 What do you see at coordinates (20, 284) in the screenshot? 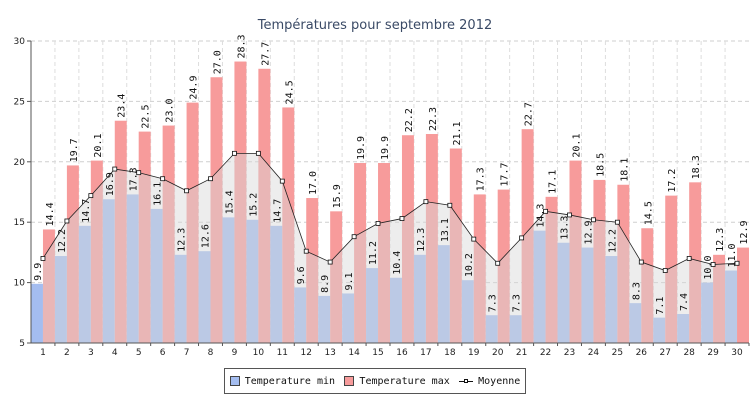
I see `y-tick-label: 10` at bounding box center [20, 284].